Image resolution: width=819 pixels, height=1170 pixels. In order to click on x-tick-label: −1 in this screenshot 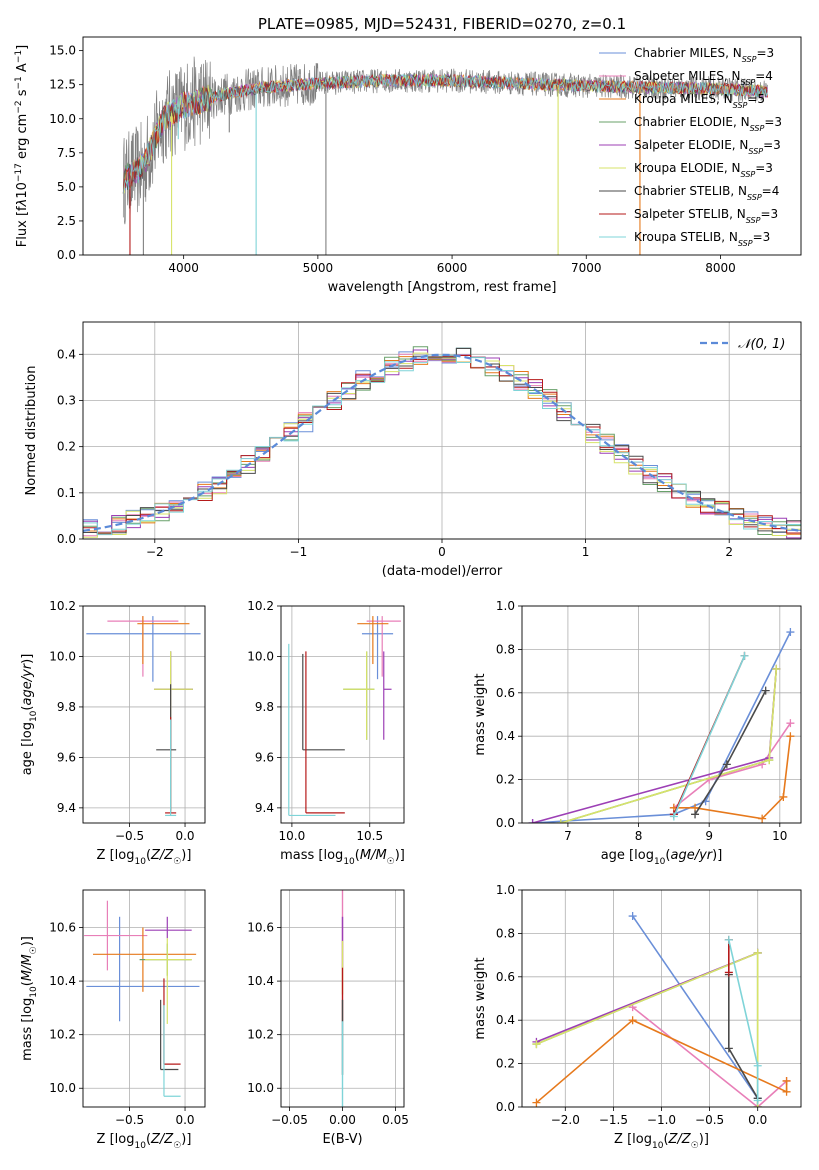, I will do `click(299, 552)`.